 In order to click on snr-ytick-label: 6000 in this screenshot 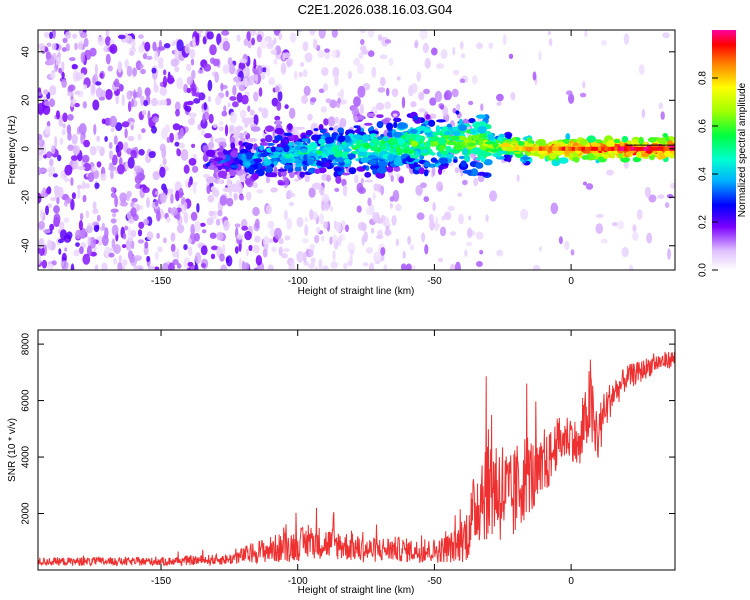, I will do `click(26, 400)`.